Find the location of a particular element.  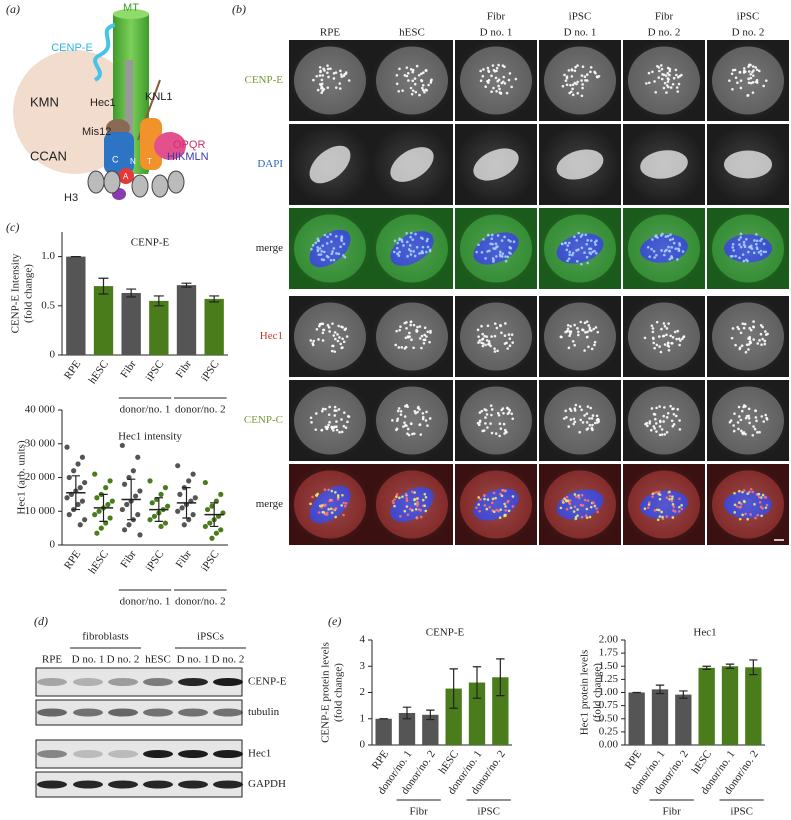

y-tick-label: 1.50 is located at coordinates (609, 666).